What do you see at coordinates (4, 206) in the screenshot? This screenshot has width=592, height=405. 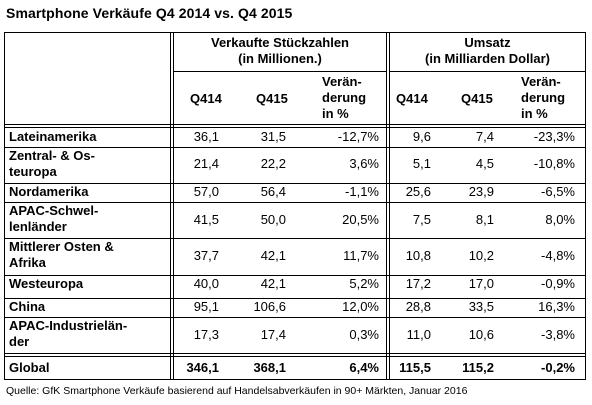 I see `table-border-left` at bounding box center [4, 206].